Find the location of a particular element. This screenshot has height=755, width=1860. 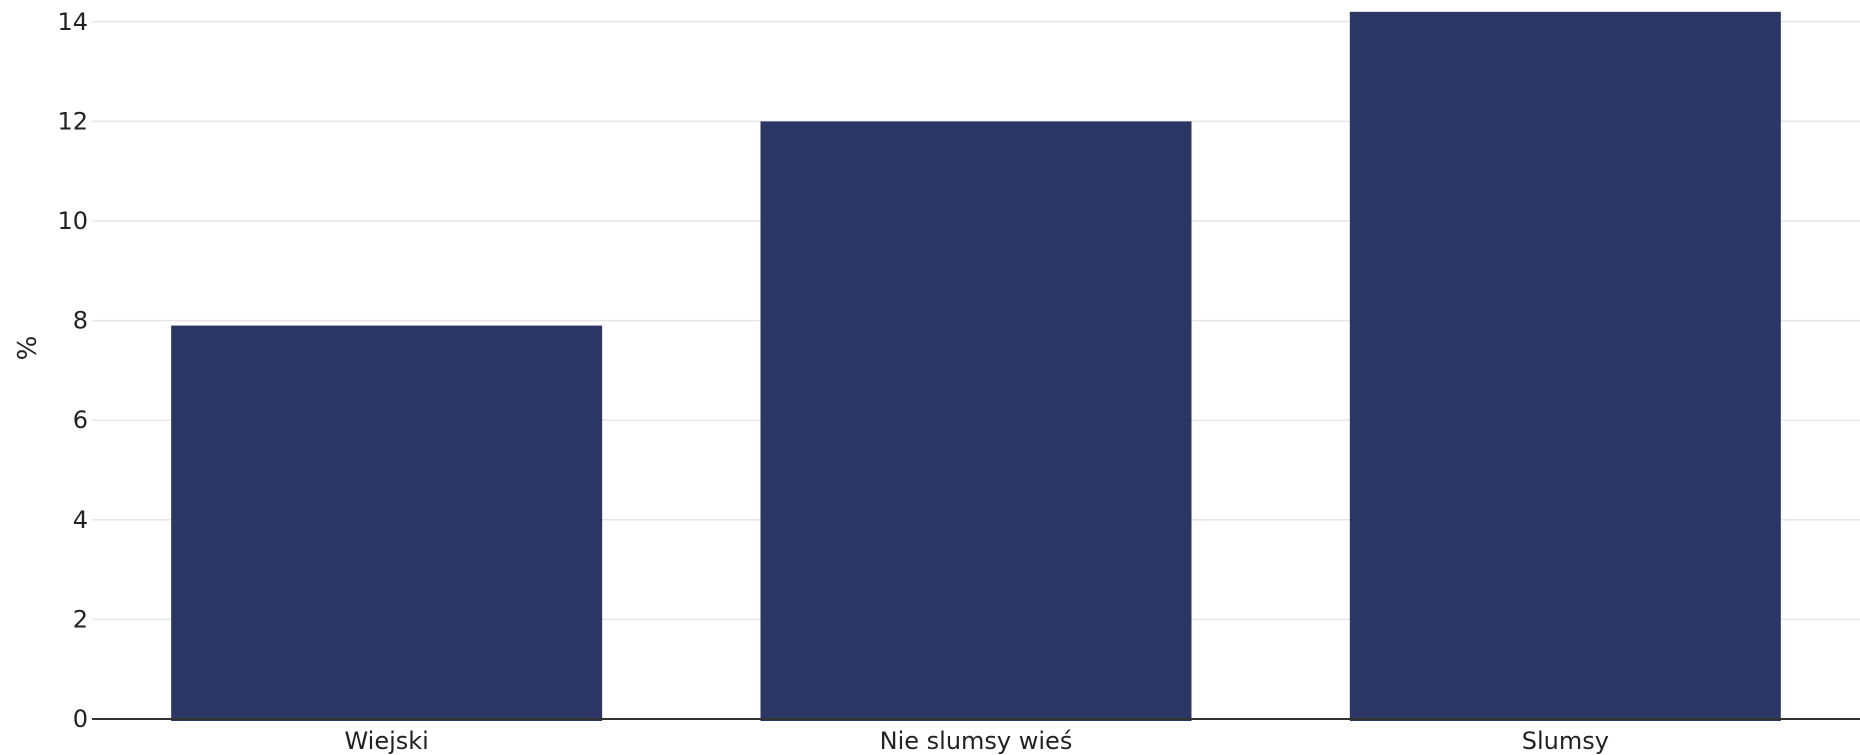

y-tick-label: 2 is located at coordinates (80, 619).